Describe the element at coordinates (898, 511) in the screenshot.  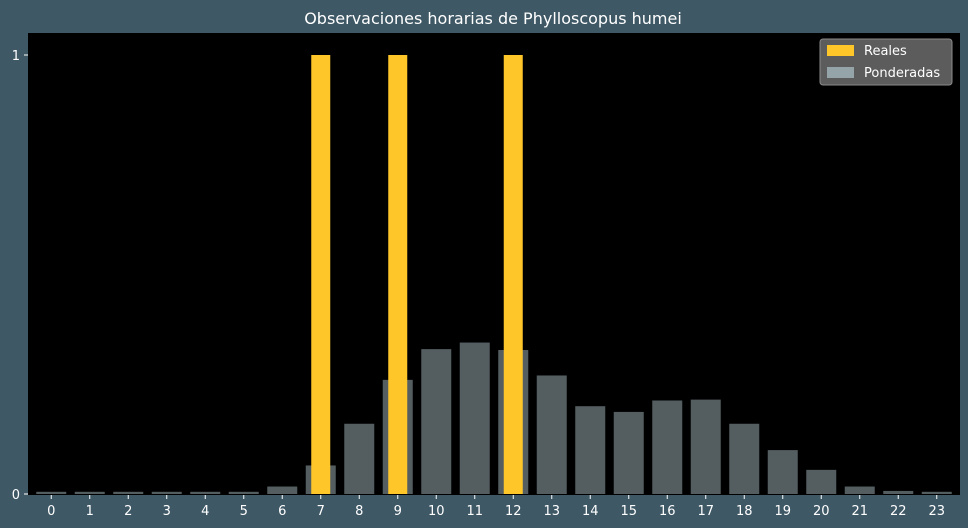
I see `x-tick-label: 22` at that location.